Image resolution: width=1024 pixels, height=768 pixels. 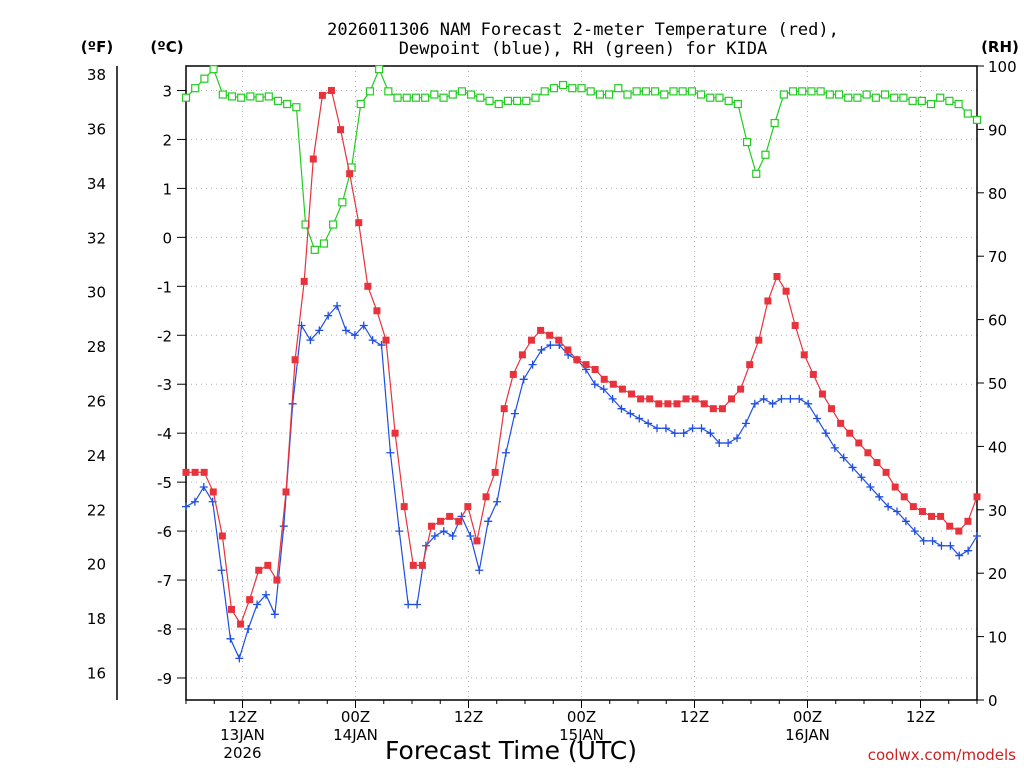 I want to click on rh-axis-label: (RH), so click(x=1000, y=47).